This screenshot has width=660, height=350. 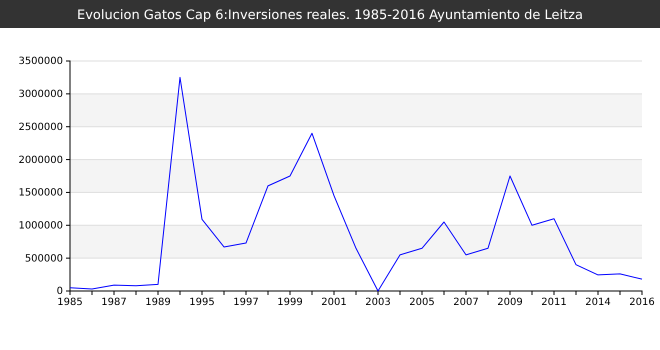 I want to click on y-tick-label: 3500000, so click(x=40, y=62).